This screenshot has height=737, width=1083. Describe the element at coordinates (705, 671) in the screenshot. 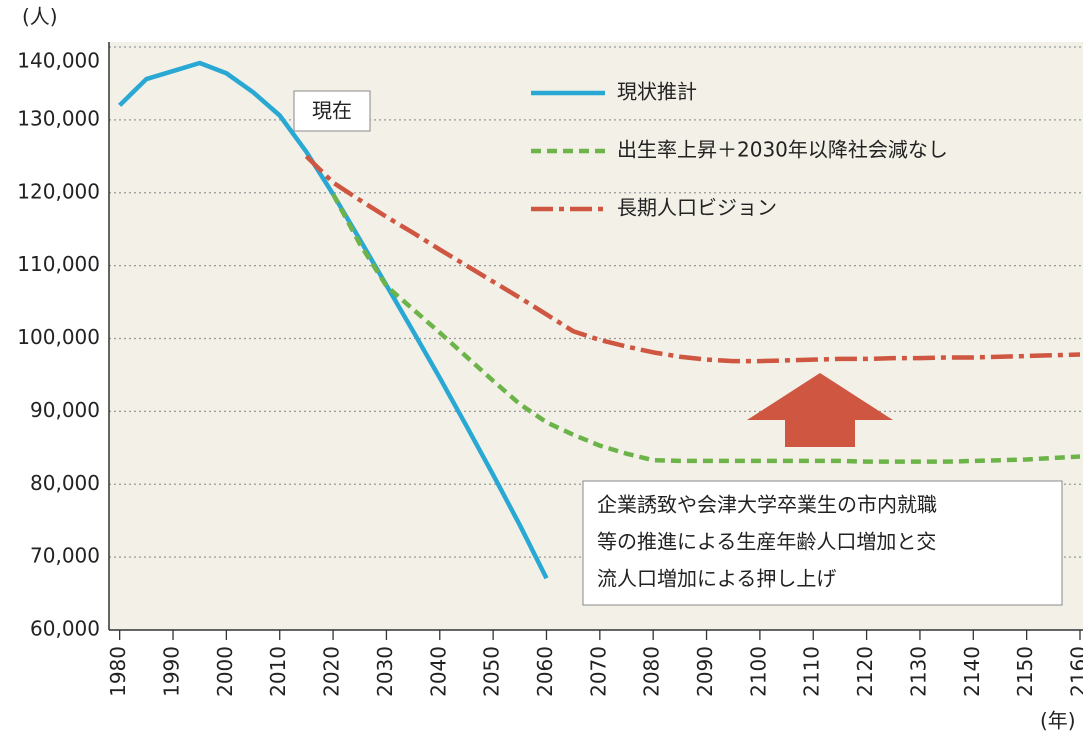

I see `x-tick-label: 2090` at that location.